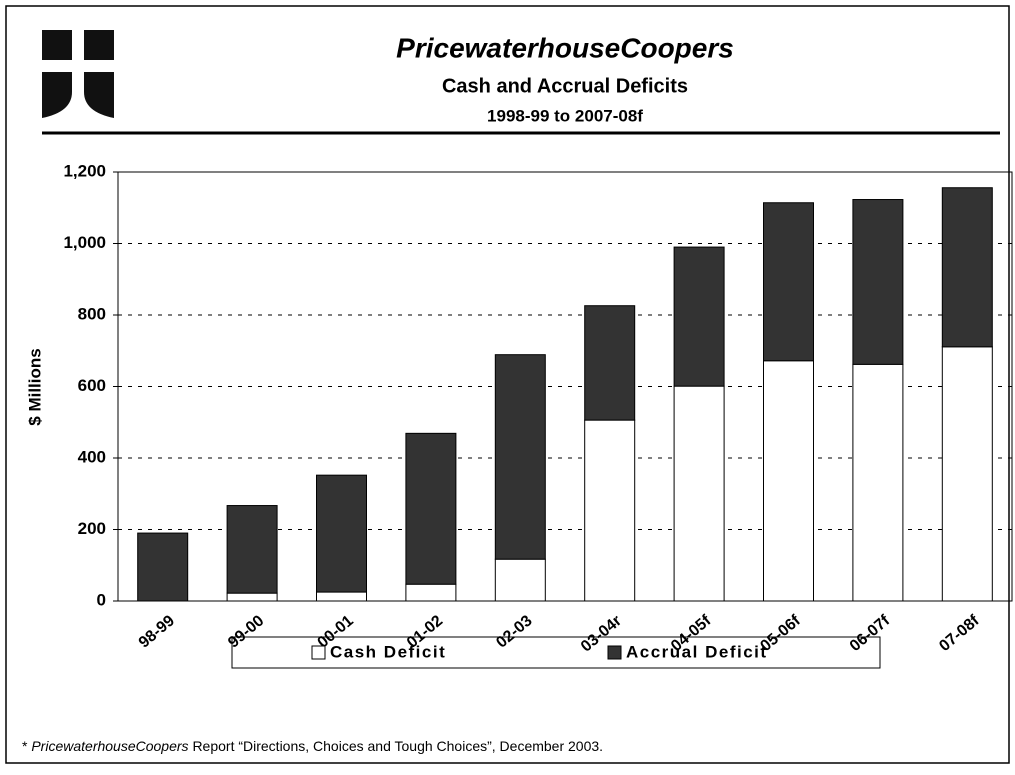 The height and width of the screenshot is (775, 1015). What do you see at coordinates (78, 74) in the screenshot?
I see `logo` at bounding box center [78, 74].